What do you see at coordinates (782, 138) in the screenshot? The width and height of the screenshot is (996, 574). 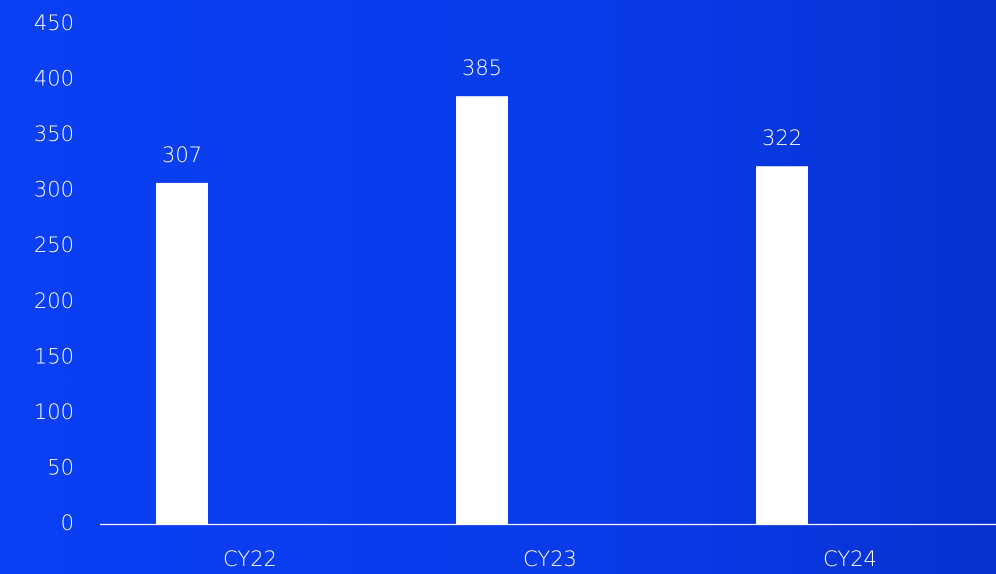 I see `data-label: 322` at bounding box center [782, 138].